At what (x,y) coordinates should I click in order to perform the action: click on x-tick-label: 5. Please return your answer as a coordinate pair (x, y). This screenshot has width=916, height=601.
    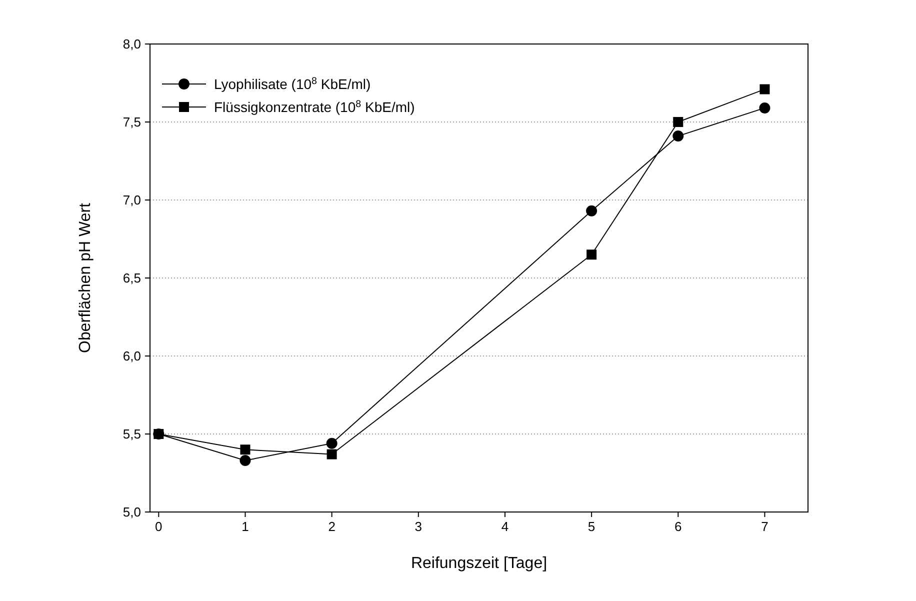
    Looking at the image, I should click on (592, 526).